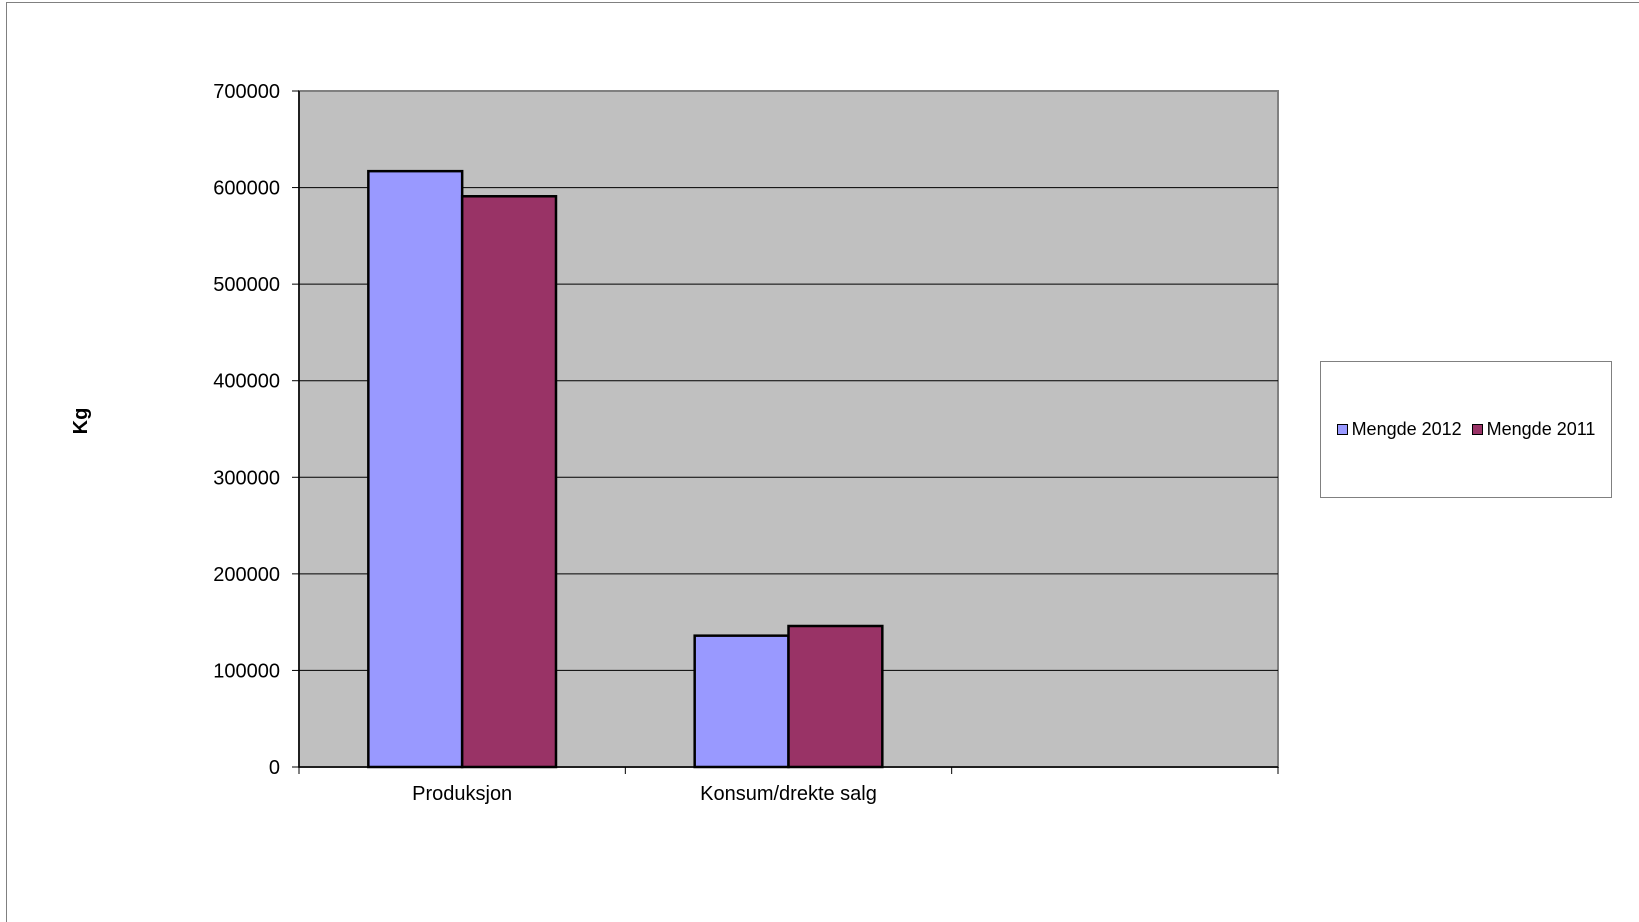 The image size is (1639, 922). I want to click on legend-label-2012: Mengde 2012, so click(1406, 429).